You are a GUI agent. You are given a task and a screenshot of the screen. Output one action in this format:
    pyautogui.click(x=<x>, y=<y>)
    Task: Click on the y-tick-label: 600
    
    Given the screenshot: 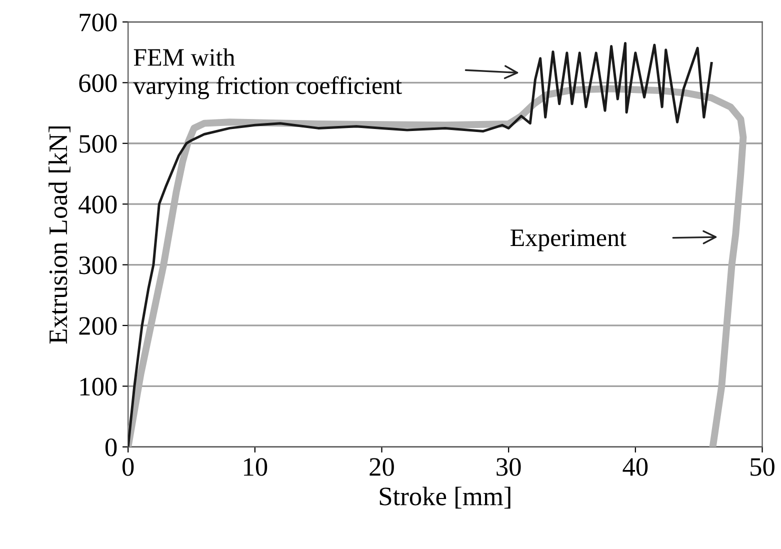 What is the action you would take?
    pyautogui.click(x=98, y=83)
    